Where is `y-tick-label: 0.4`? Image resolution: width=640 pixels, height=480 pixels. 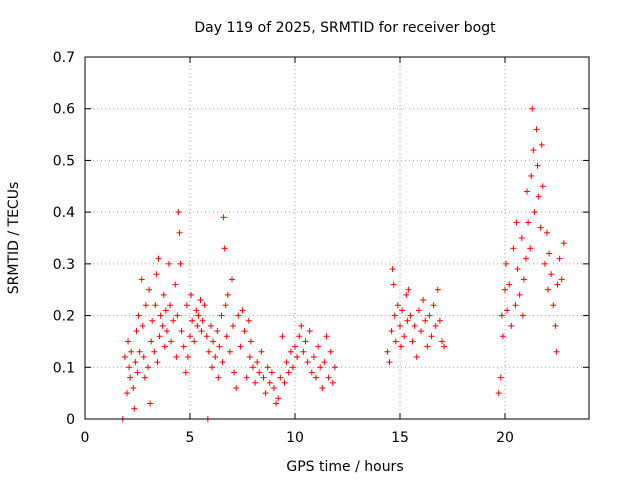
y-tick-label: 0.4 is located at coordinates (64, 213).